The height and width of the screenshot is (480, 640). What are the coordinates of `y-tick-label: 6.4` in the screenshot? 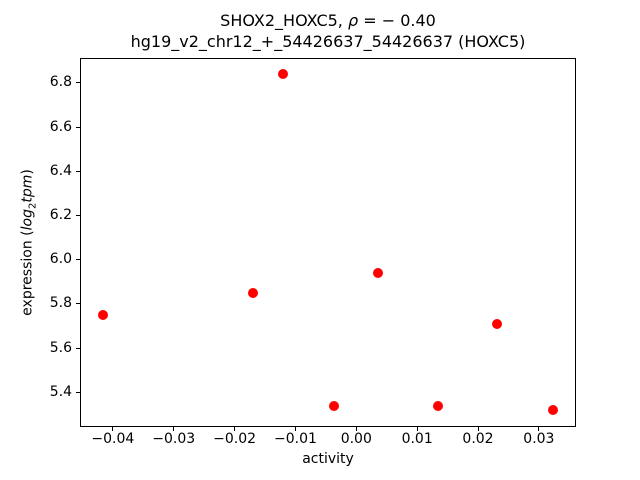 It's located at (60, 170).